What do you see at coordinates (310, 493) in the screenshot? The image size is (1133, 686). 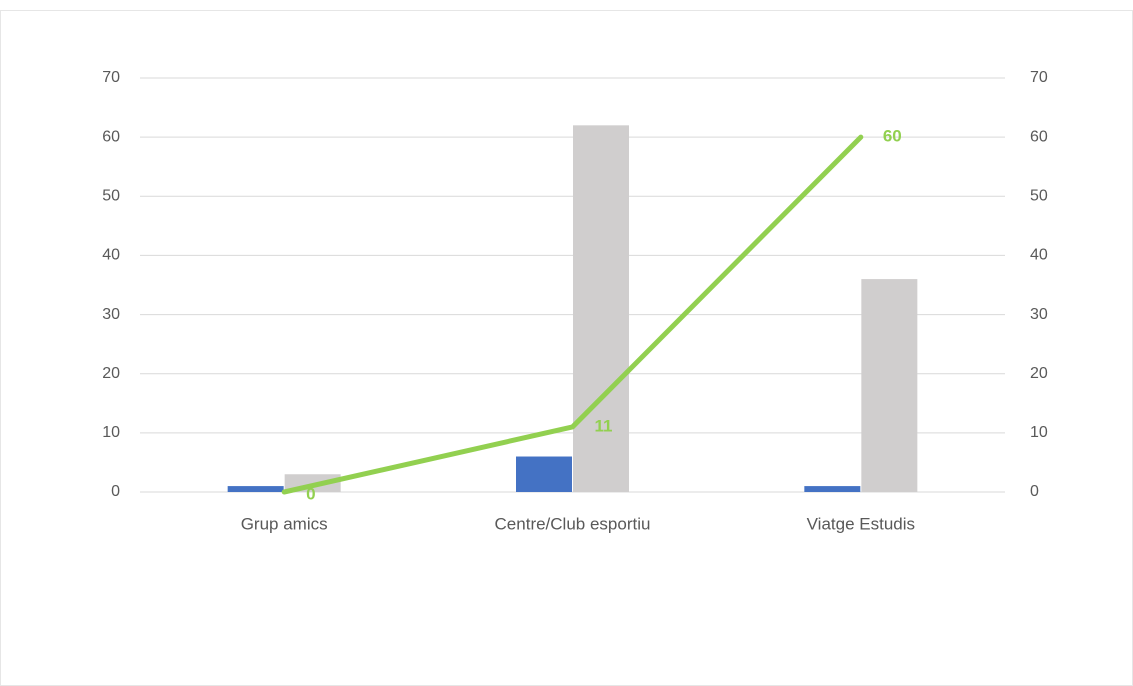 I see `data-label: 0` at bounding box center [310, 493].